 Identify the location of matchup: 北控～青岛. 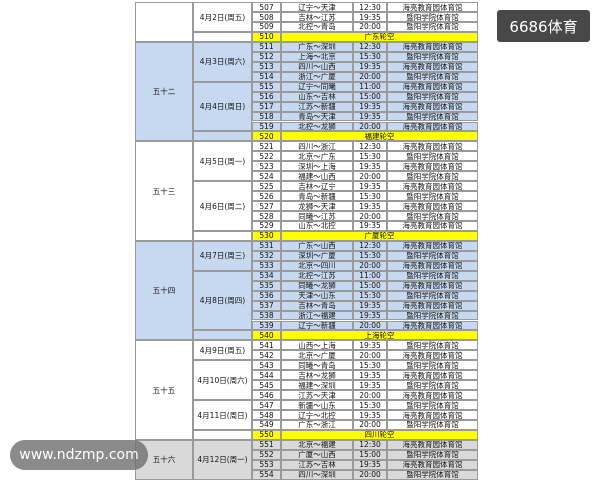
(317, 27).